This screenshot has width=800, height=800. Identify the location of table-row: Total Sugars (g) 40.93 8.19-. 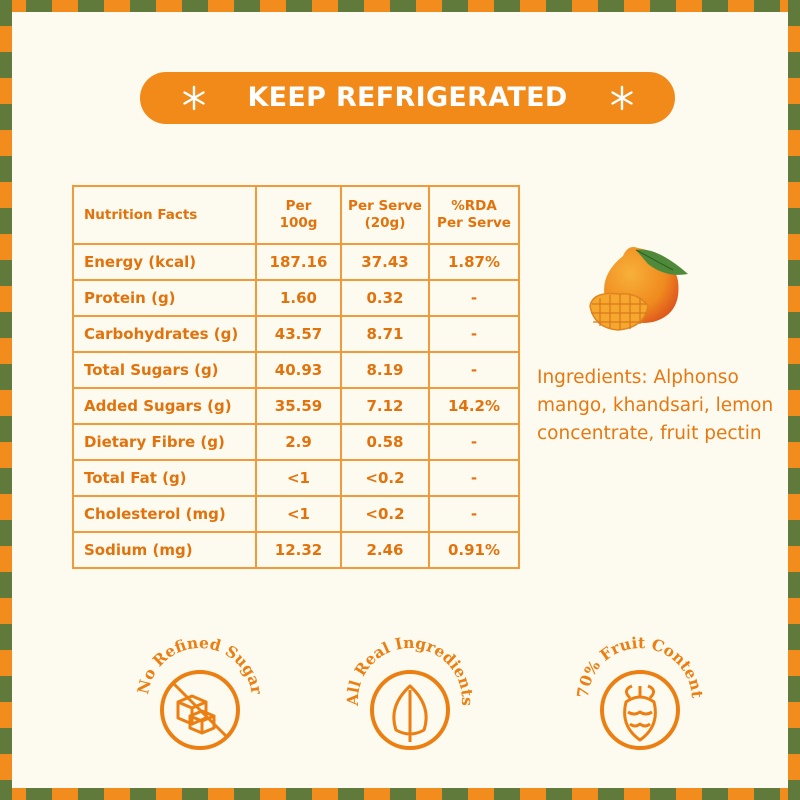
(296, 370).